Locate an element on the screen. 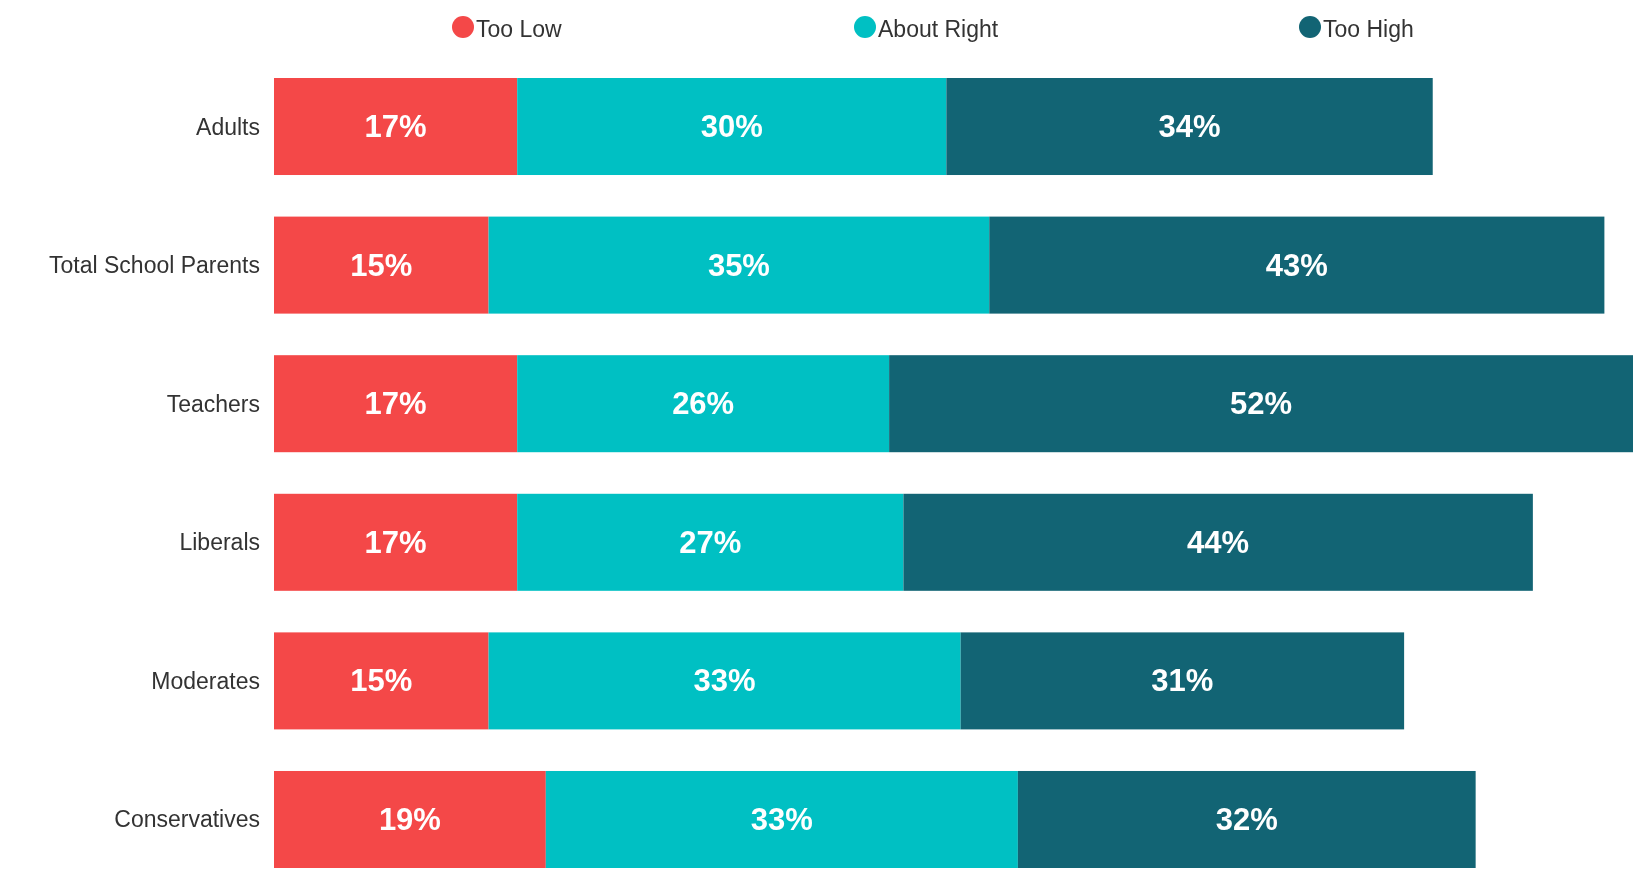  data-label: 30% is located at coordinates (731, 127).